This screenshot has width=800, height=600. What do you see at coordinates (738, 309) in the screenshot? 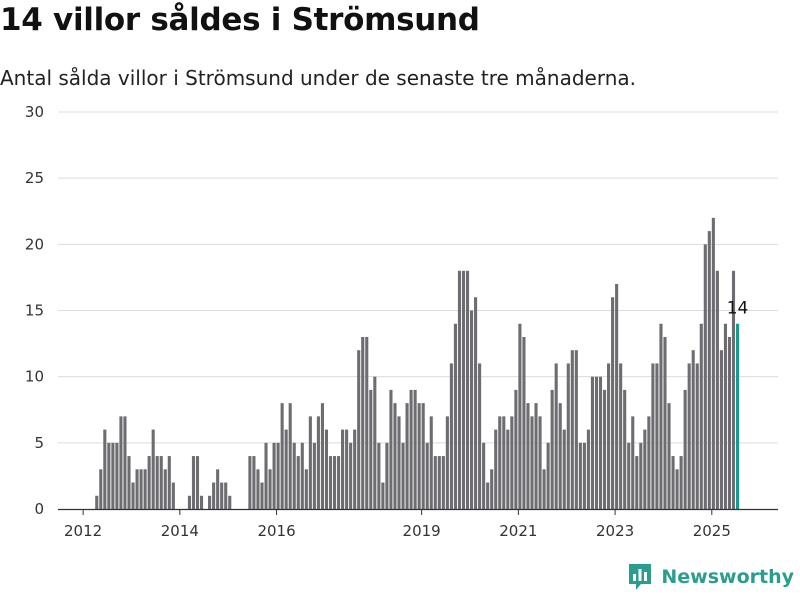
I see `highlight-value-label: 14` at bounding box center [738, 309].